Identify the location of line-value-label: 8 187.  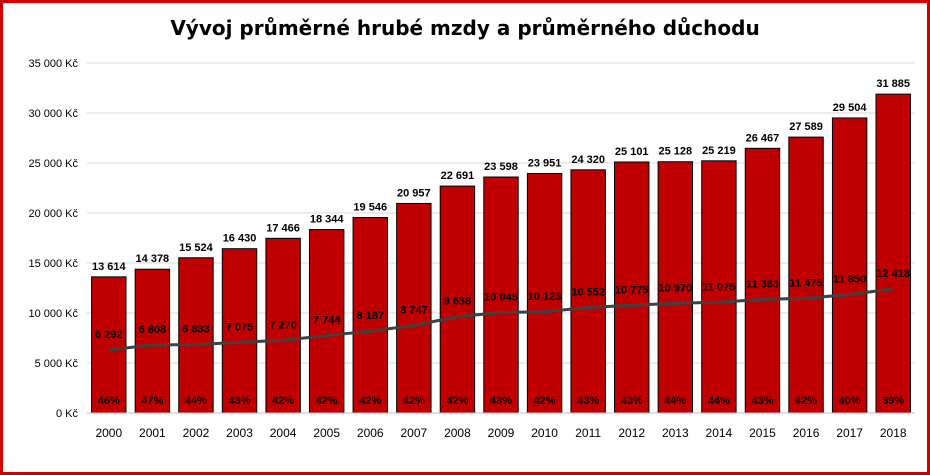
(370, 316).